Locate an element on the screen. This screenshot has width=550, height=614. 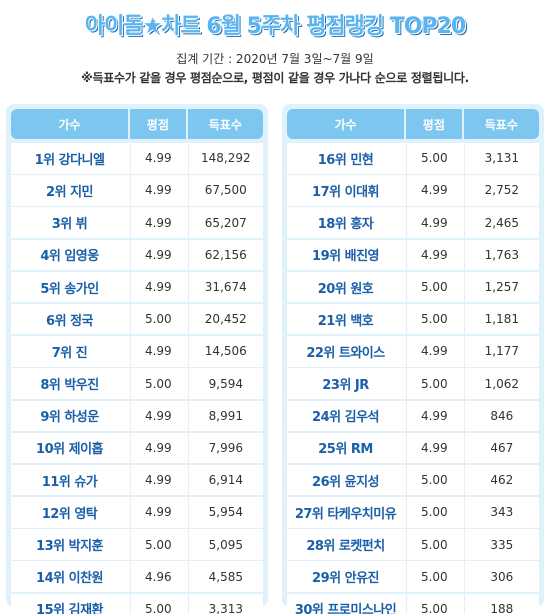
table-row: 26위 윤지성 5.00 462 is located at coordinates (413, 480).